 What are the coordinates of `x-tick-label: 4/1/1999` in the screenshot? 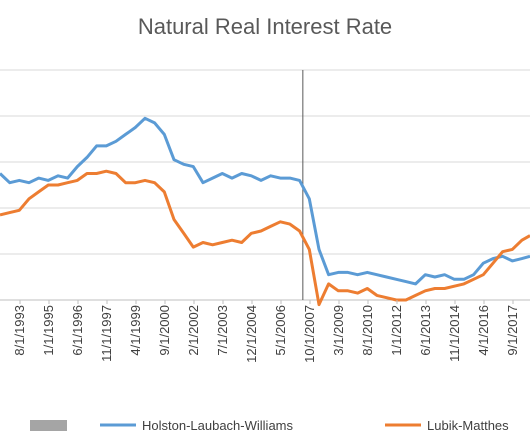 It's located at (135, 330).